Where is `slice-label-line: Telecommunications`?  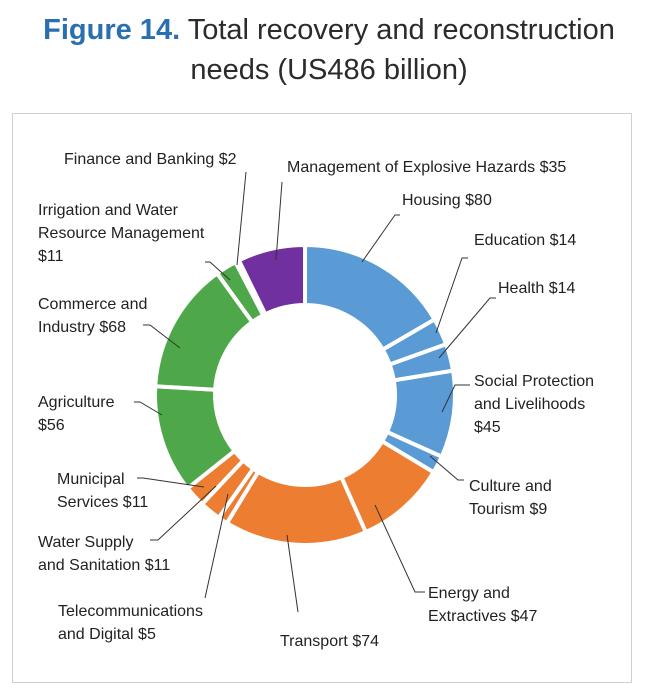
slice-label-line: Telecommunications is located at coordinates (130, 611).